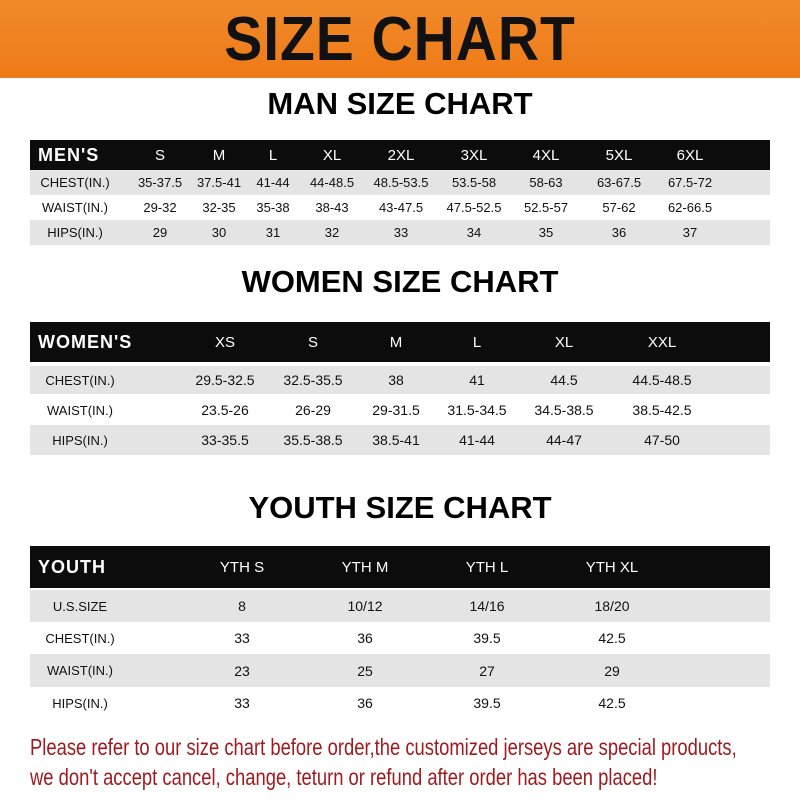  What do you see at coordinates (487, 567) in the screenshot?
I see `size-header-cell: YTH L` at bounding box center [487, 567].